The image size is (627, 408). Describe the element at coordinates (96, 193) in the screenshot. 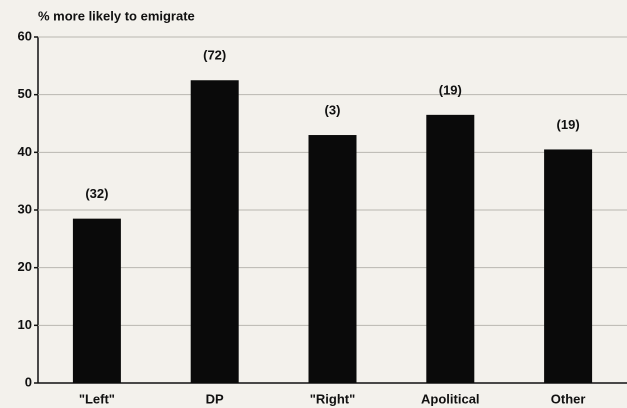

I see `bar-label: (32)` at that location.